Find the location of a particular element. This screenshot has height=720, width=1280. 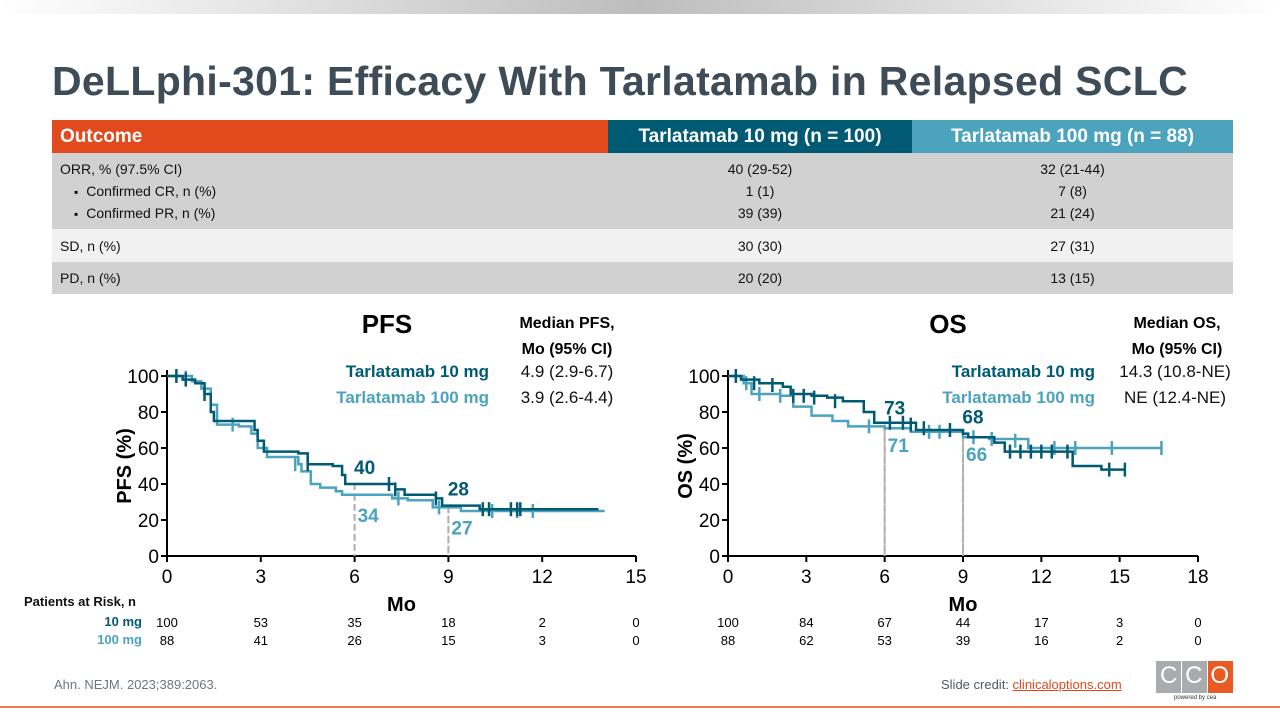

header-outcome: Outcome is located at coordinates (330, 136).